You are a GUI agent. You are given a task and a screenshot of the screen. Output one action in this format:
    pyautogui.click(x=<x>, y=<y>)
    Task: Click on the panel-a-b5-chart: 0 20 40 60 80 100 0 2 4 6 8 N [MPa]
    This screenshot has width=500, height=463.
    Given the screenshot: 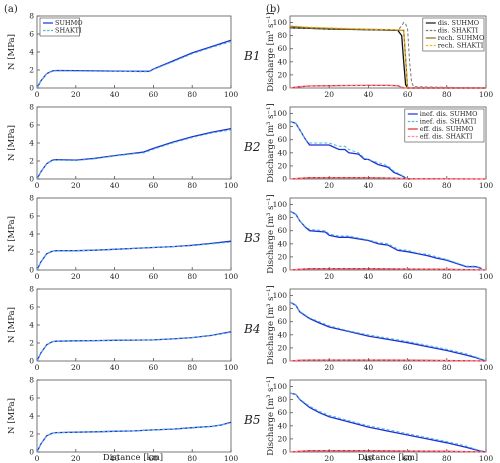 What is the action you would take?
    pyautogui.click(x=122, y=419)
    